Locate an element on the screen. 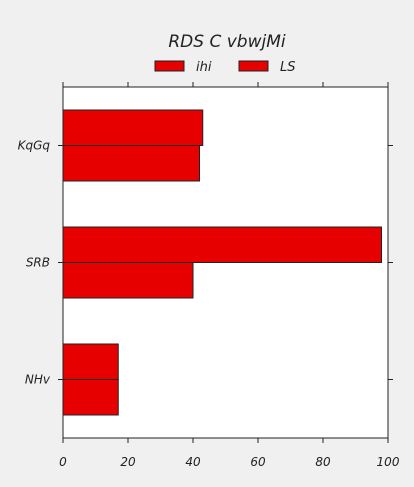  legend-label-ihi: ihi is located at coordinates (204, 67).